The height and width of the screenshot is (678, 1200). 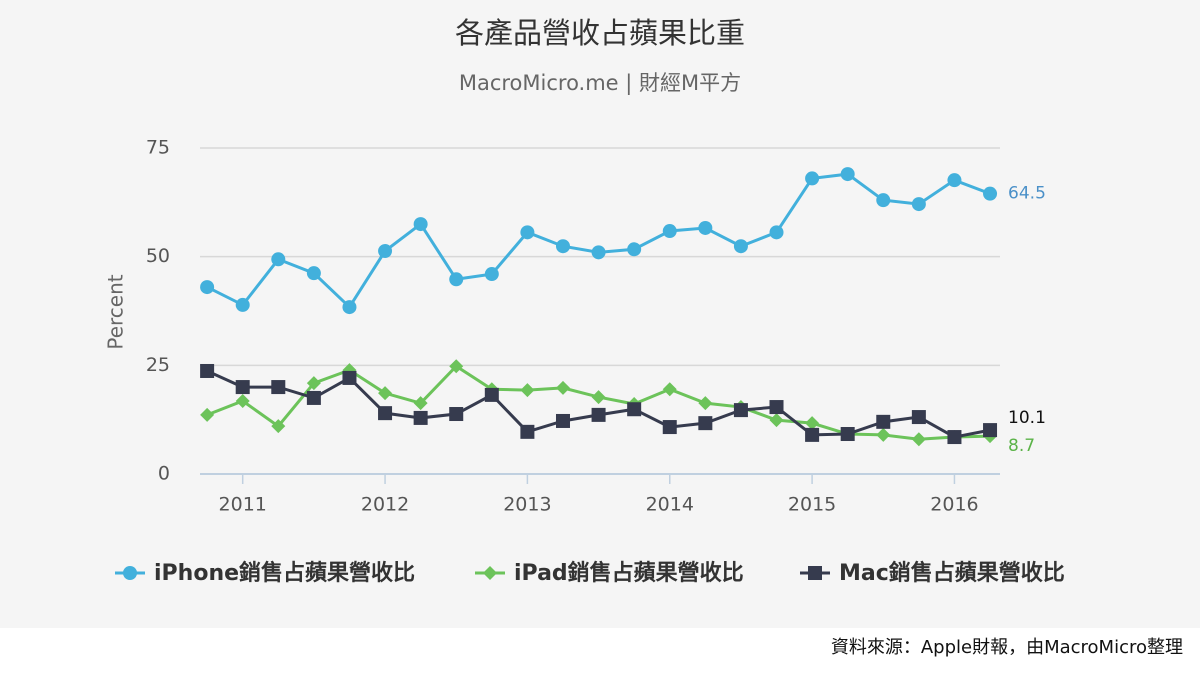 I want to click on chart-subtitle: MacroMicro.me | 財經M平方, so click(x=600, y=83).